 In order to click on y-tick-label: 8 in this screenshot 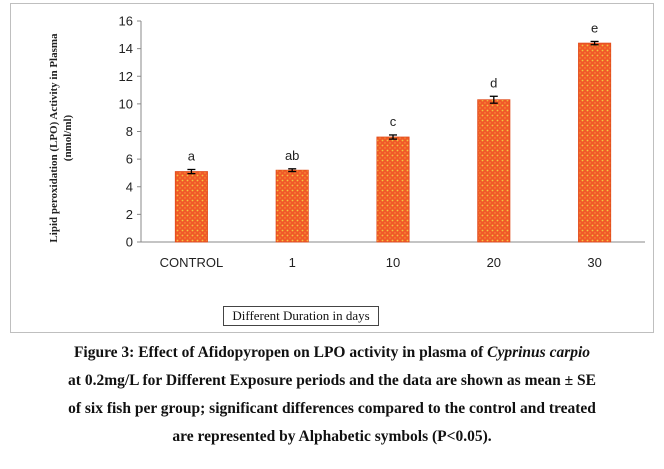, I will do `click(129, 131)`.